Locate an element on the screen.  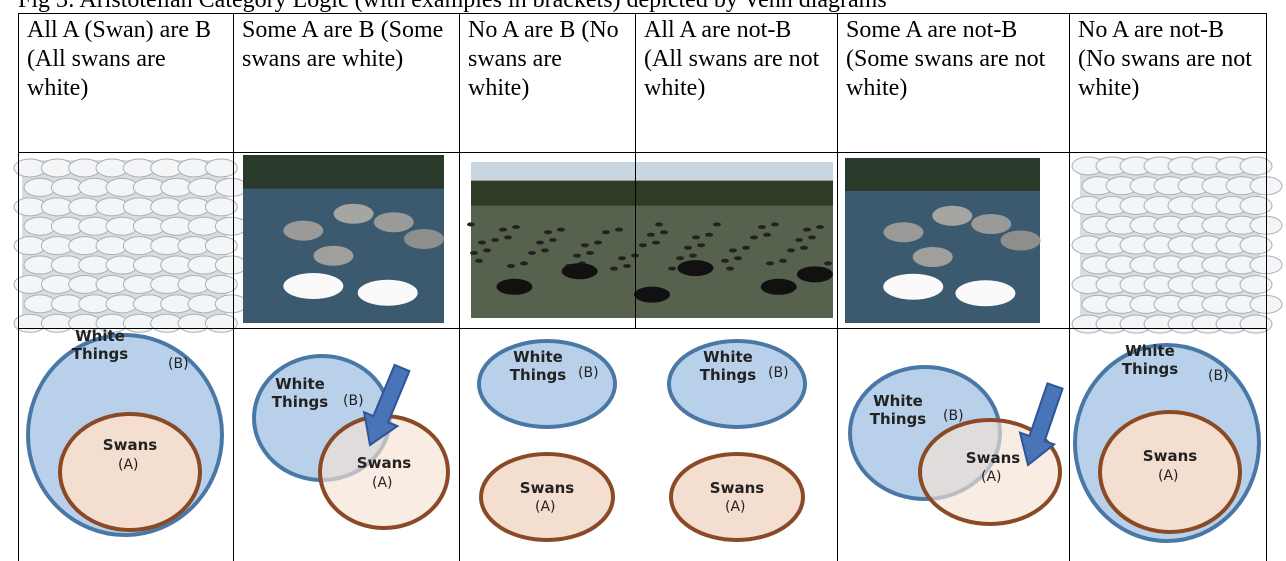
sky is located at coordinates (652, 171).